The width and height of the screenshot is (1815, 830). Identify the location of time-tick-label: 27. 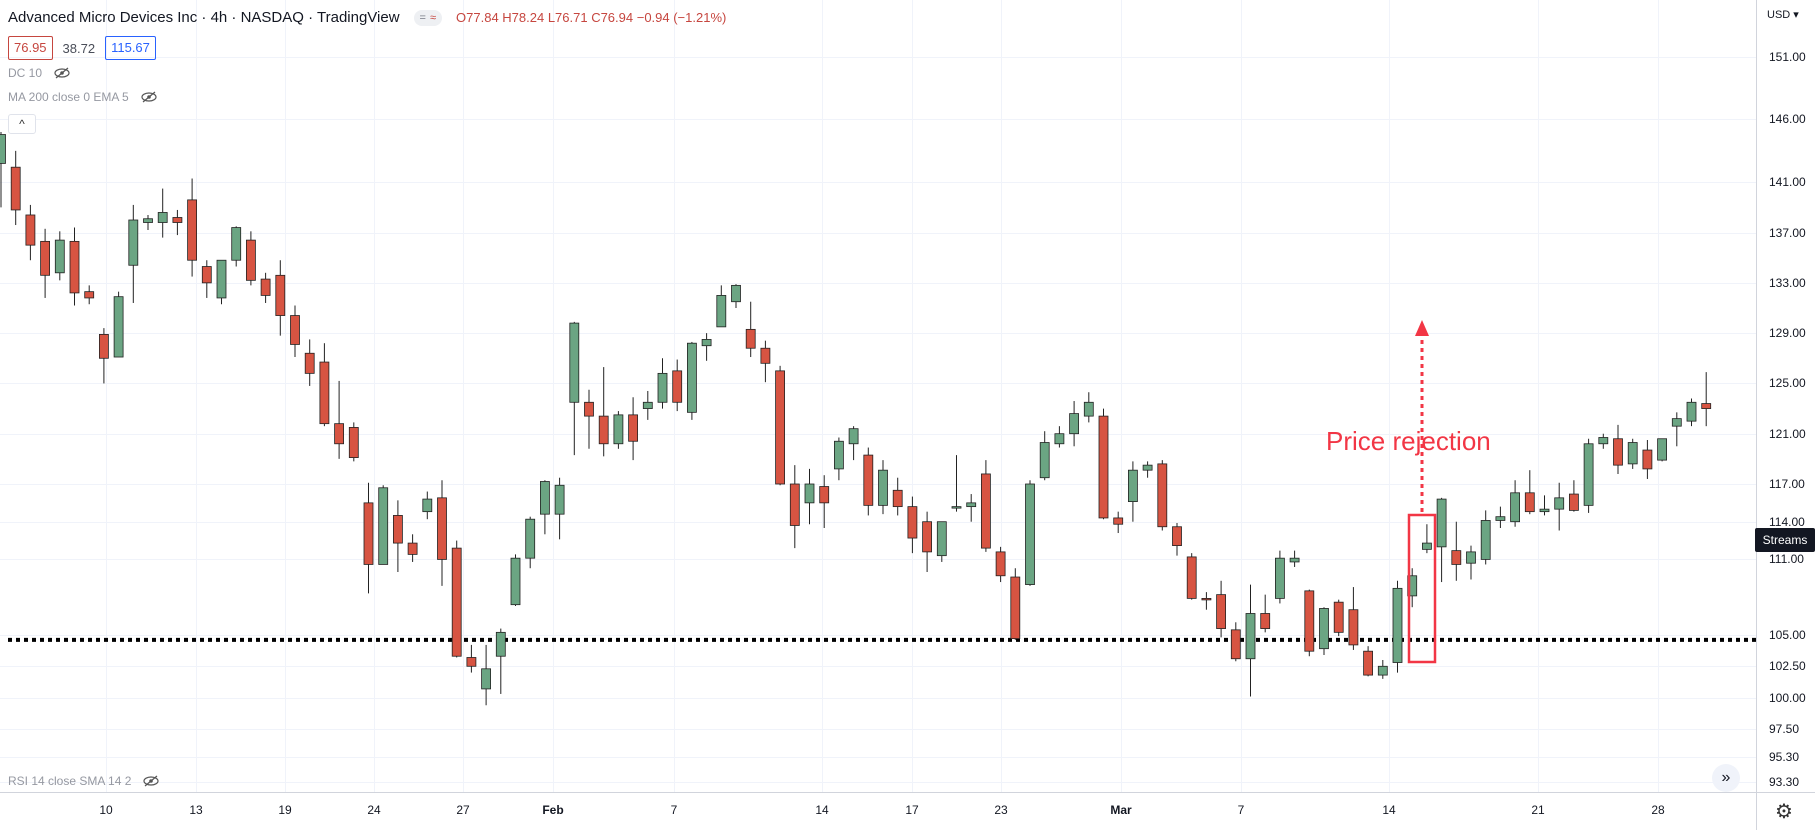
(463, 810).